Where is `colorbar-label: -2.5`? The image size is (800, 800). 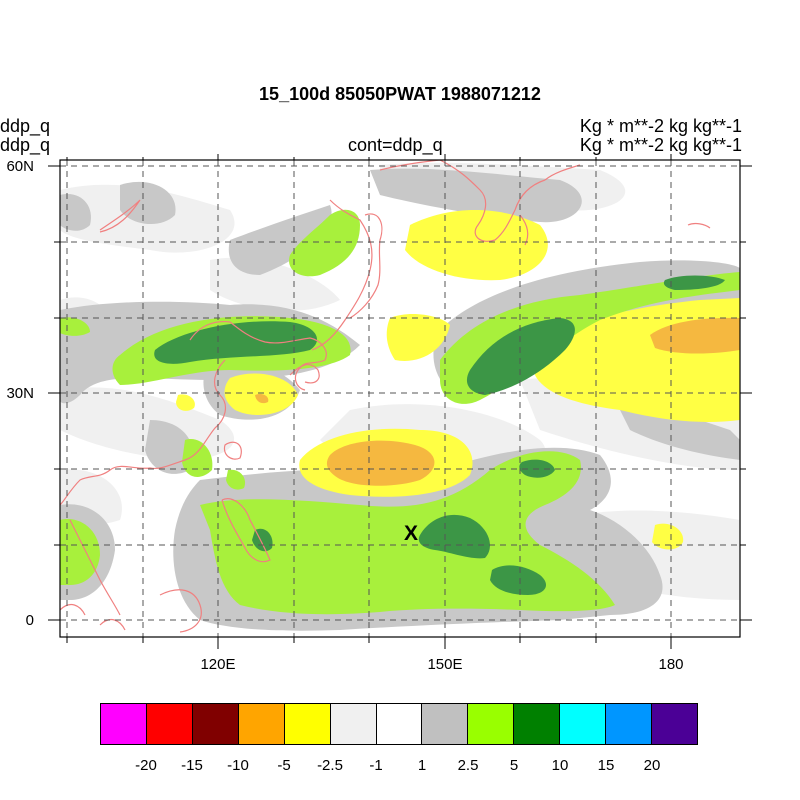 colorbar-label: -2.5 is located at coordinates (330, 765).